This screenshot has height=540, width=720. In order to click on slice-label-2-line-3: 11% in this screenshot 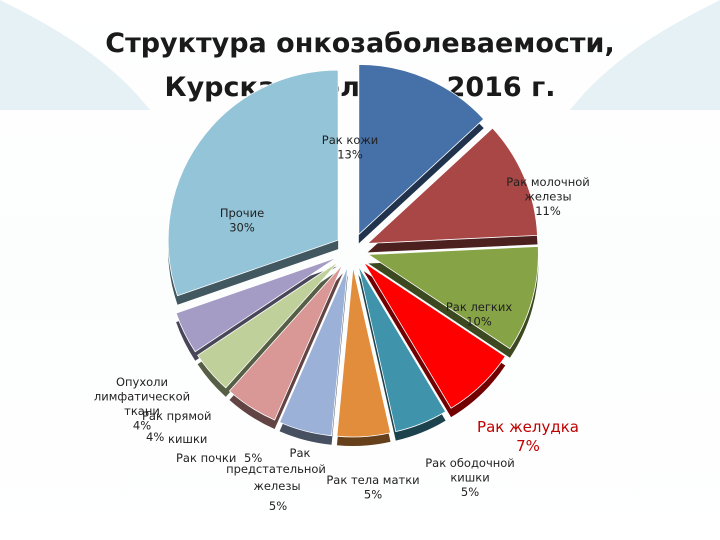, I will do `click(548, 211)`.